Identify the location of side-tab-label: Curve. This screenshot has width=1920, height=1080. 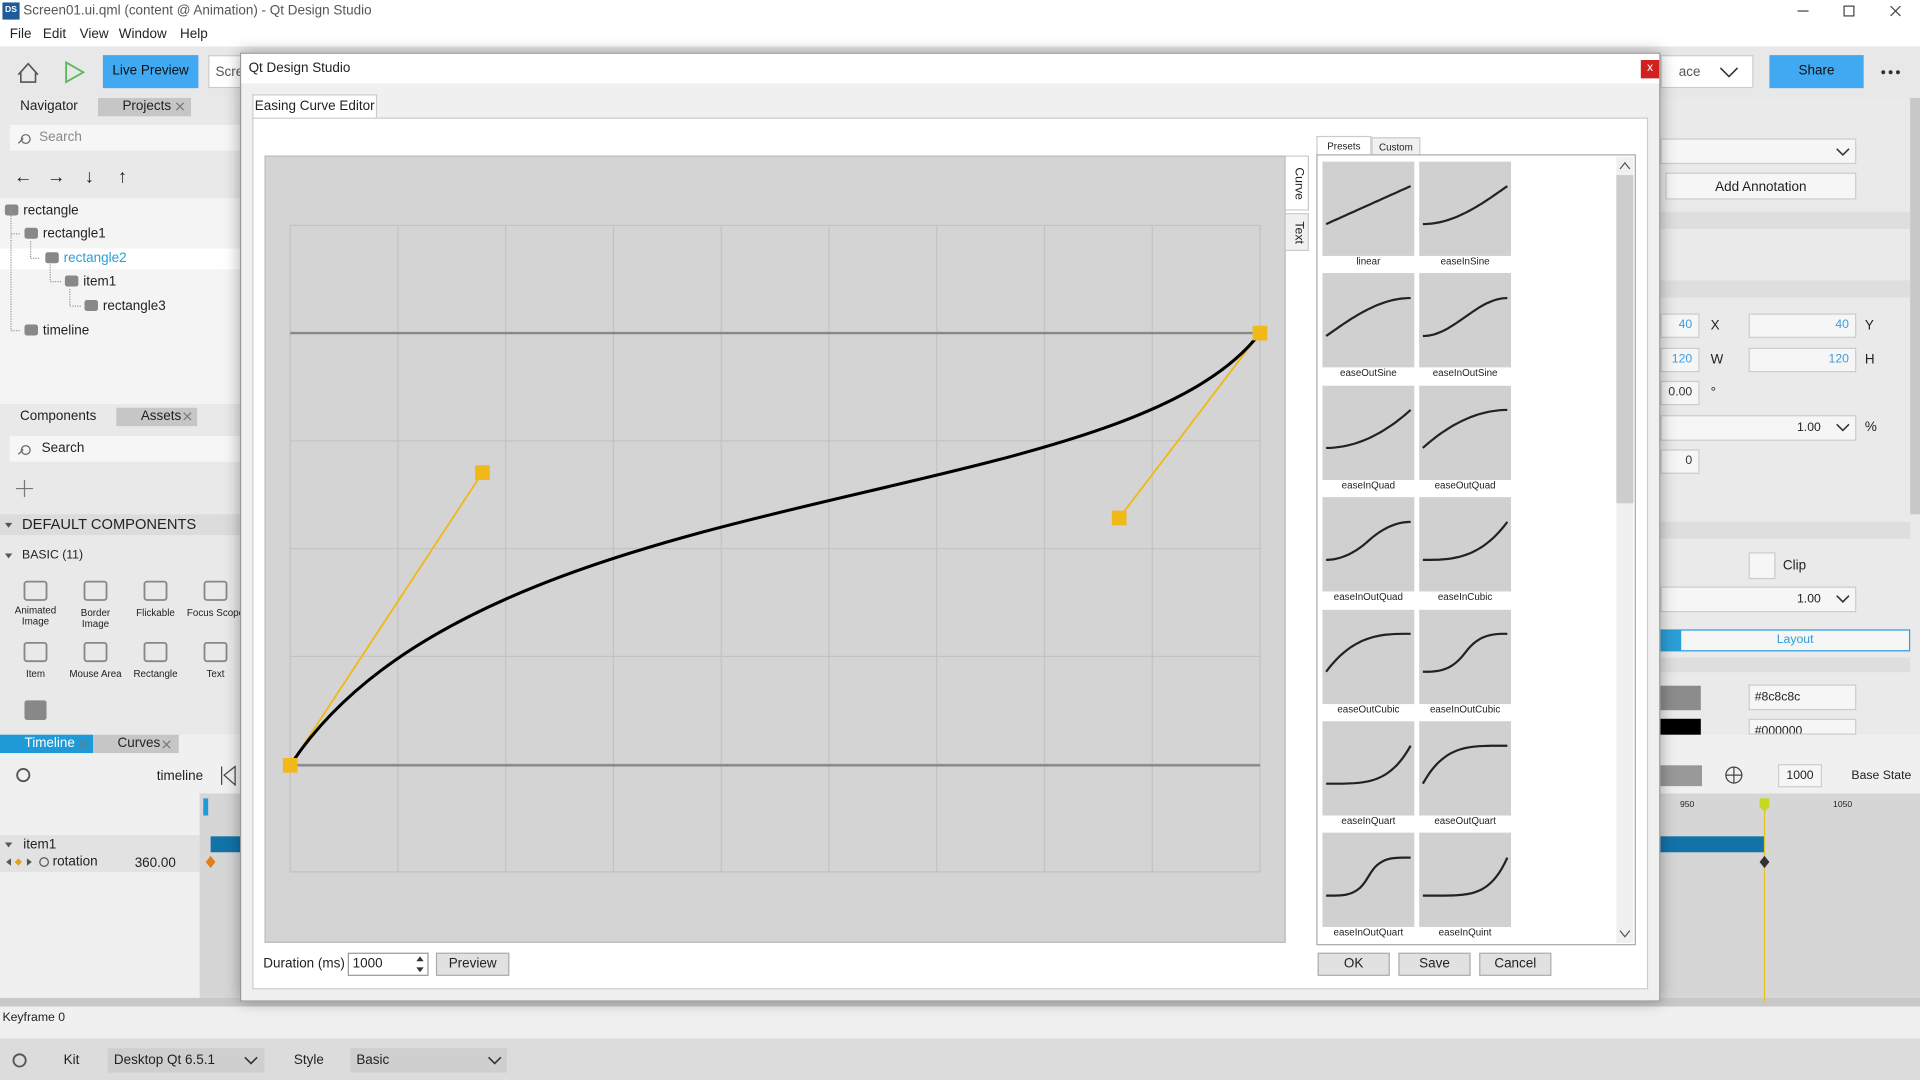
(1298, 184).